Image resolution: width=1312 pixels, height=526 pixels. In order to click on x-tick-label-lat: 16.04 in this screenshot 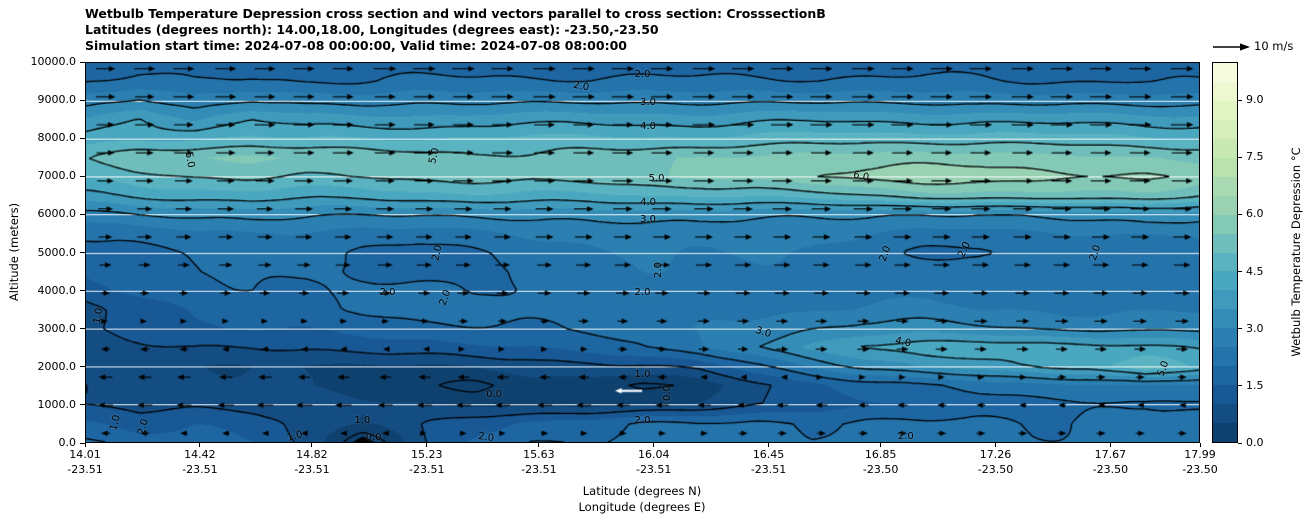, I will do `click(653, 454)`.